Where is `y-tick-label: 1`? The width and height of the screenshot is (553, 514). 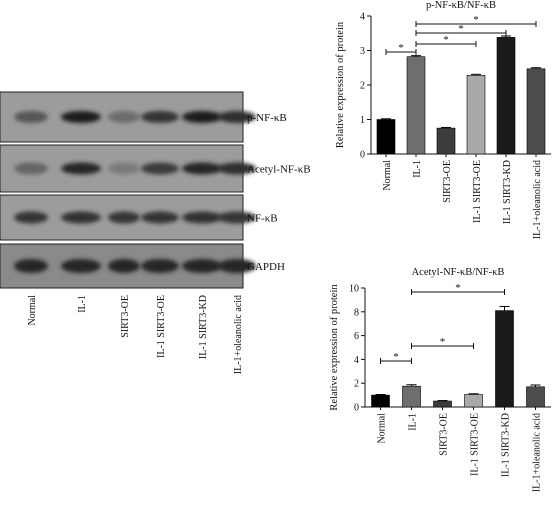 y-tick-label: 1 is located at coordinates (362, 120).